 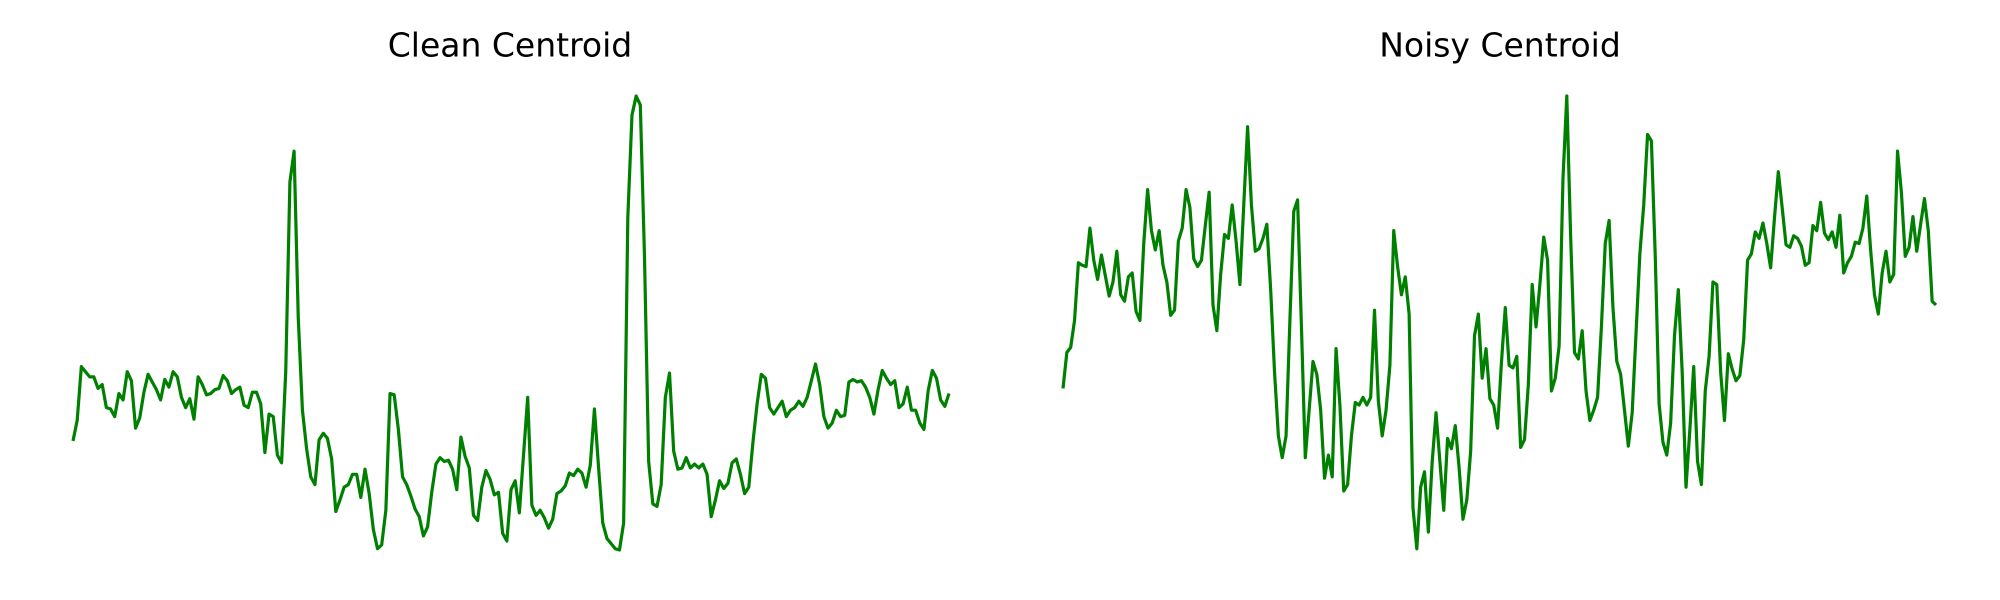 What do you see at coordinates (510, 45) in the screenshot?
I see `chart-title: Clean Centroid` at bounding box center [510, 45].